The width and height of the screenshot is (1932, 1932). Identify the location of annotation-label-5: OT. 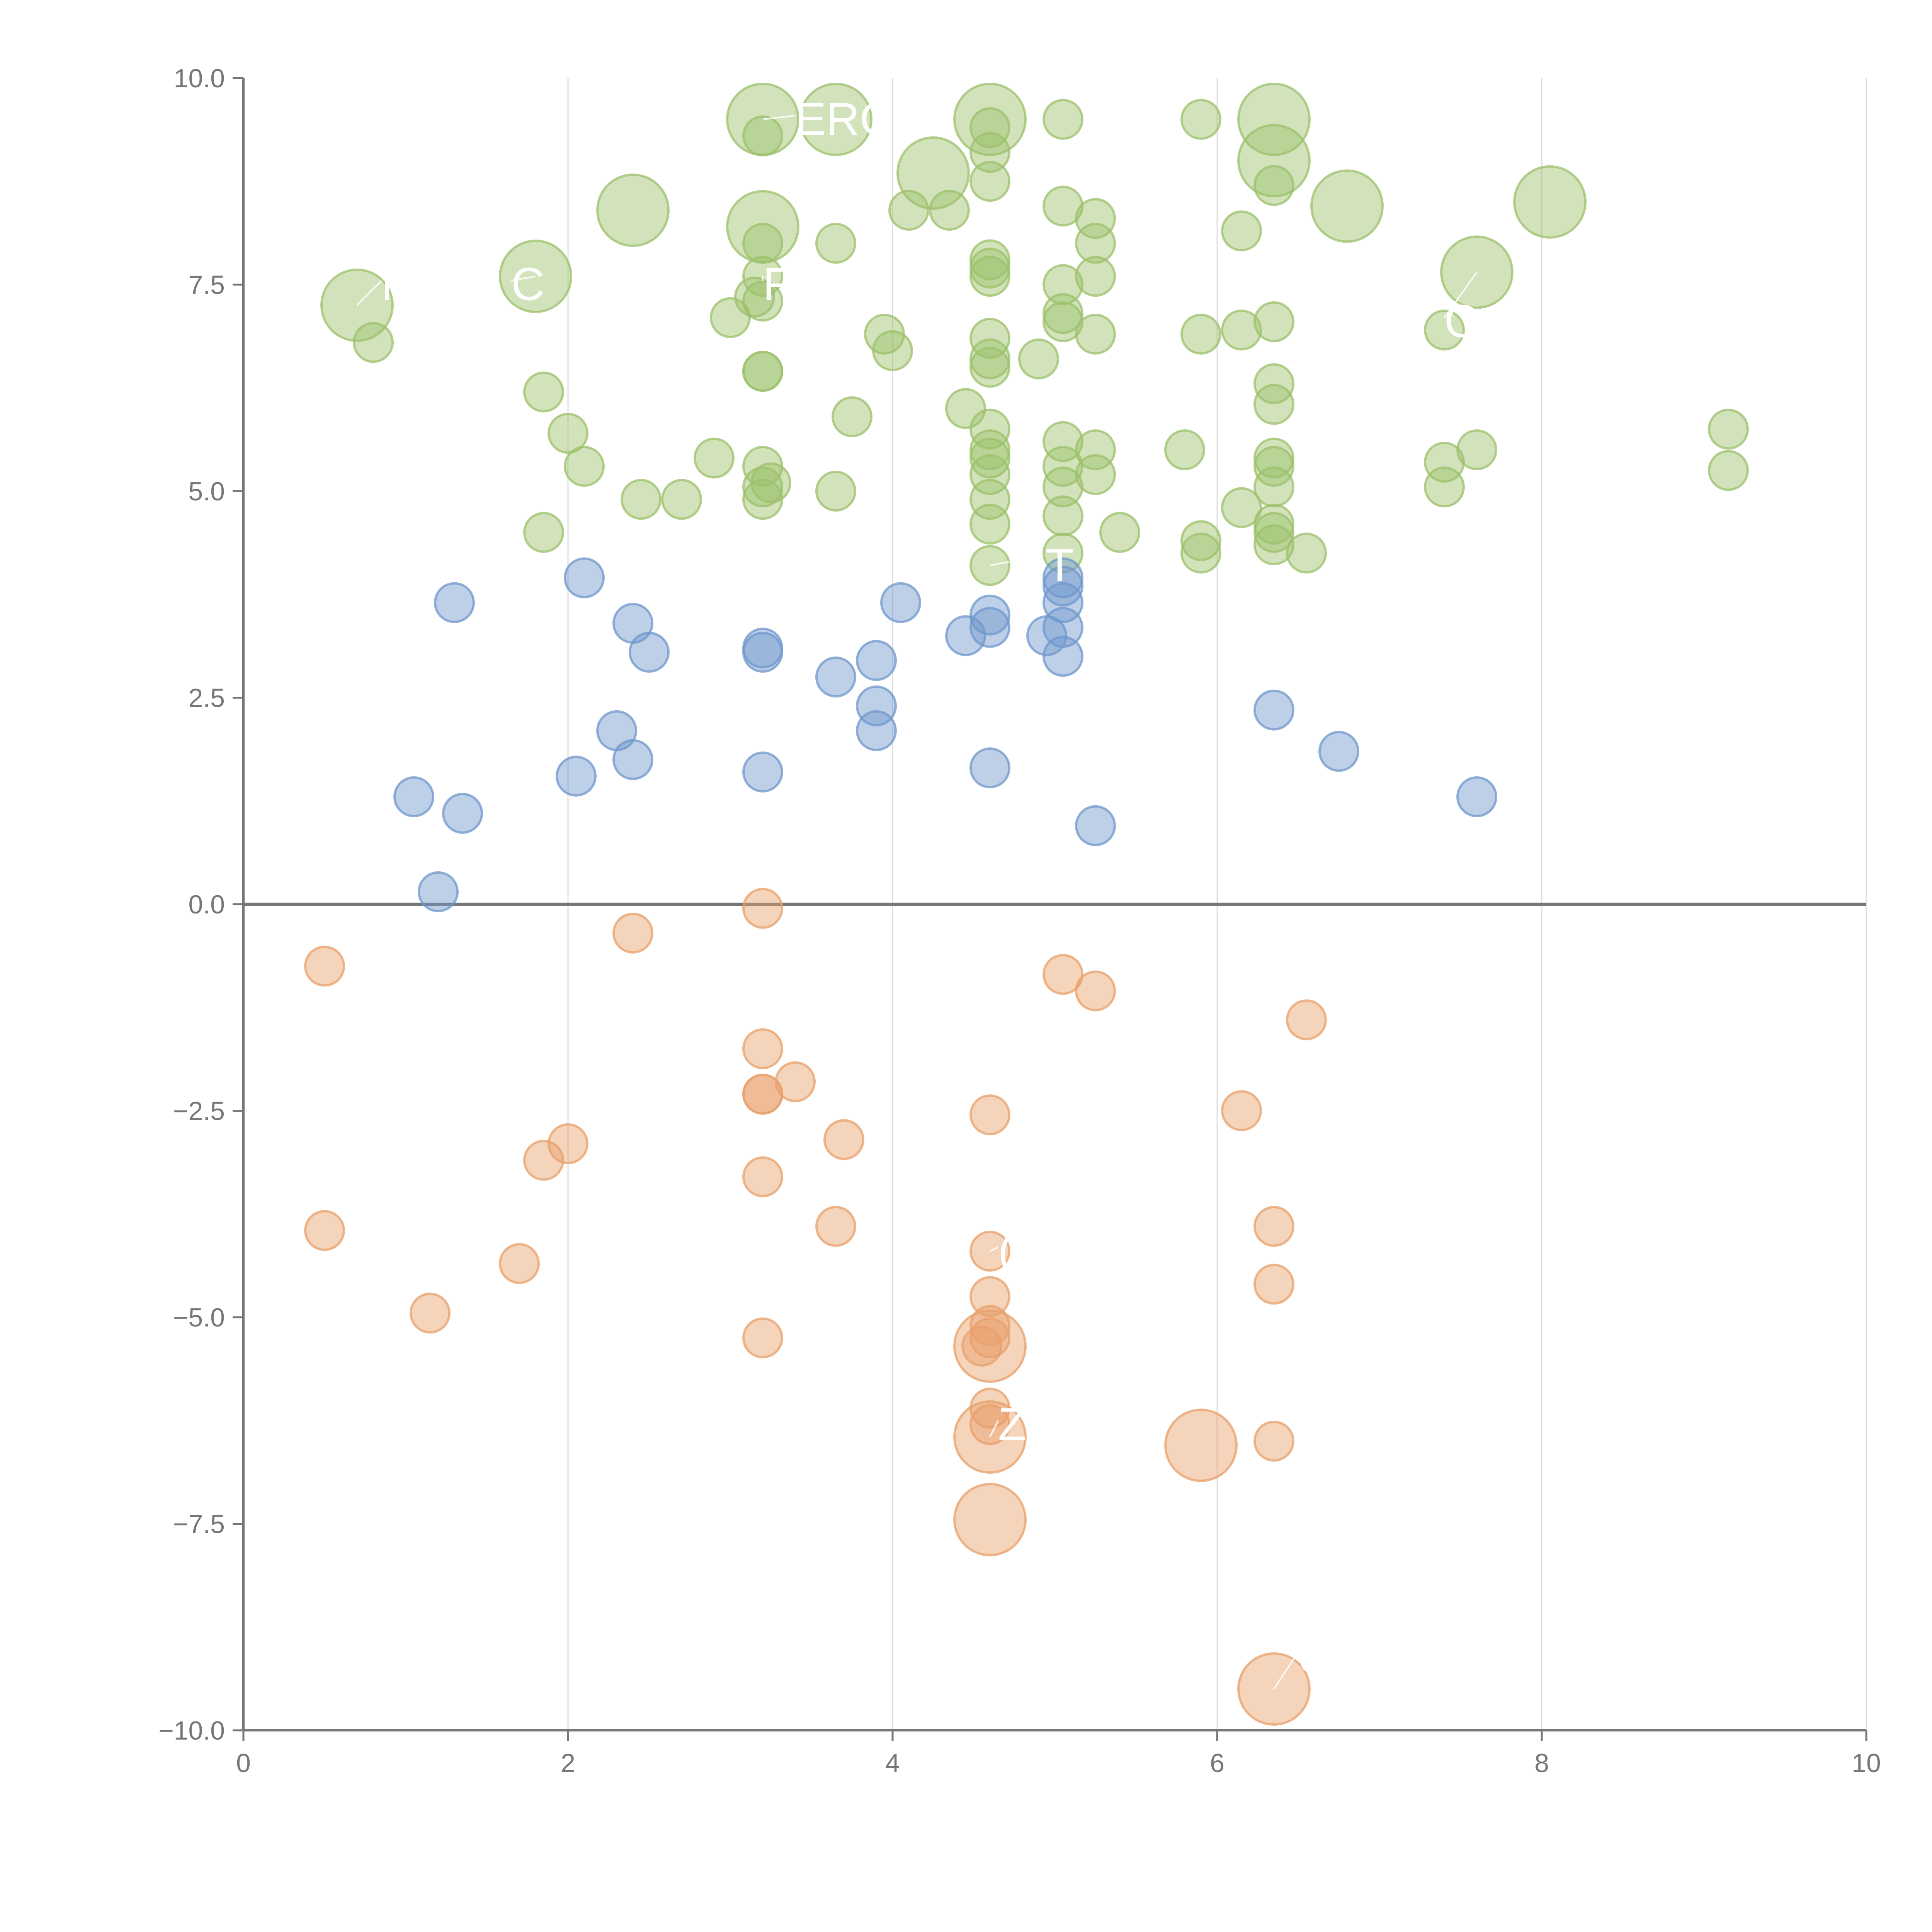
(1042, 565).